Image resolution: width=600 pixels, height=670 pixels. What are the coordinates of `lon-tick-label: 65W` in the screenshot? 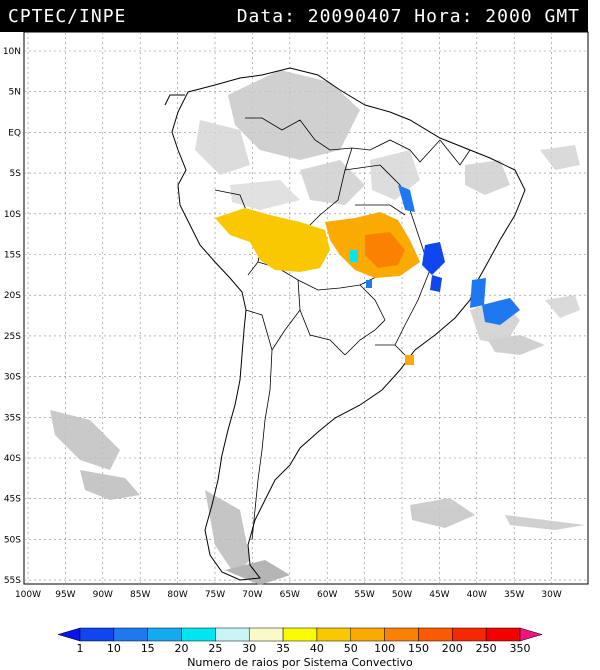 It's located at (290, 595).